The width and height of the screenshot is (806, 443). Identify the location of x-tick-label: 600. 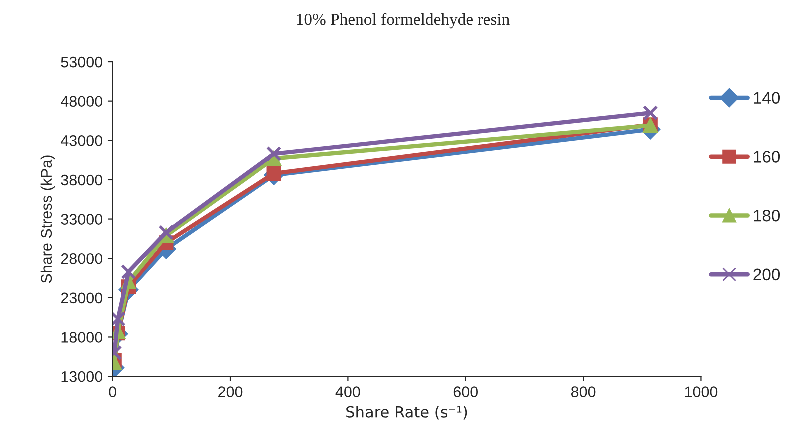
(466, 392).